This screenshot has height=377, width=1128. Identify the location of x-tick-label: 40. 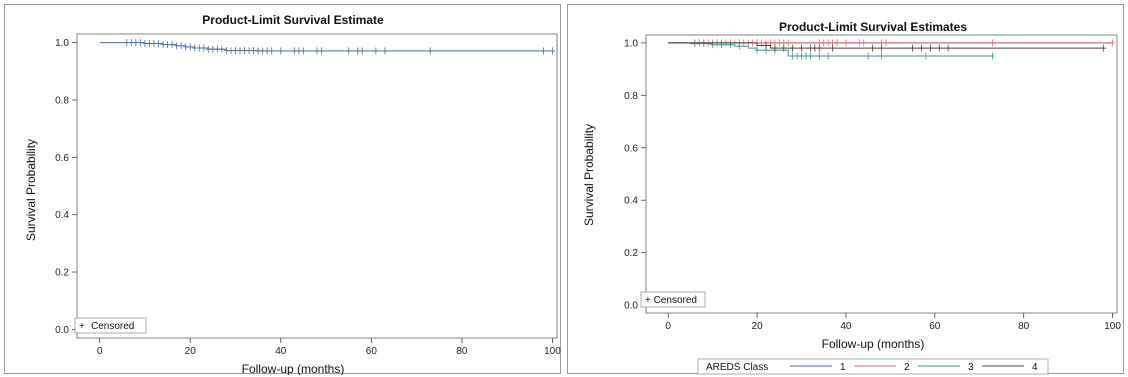
(846, 326).